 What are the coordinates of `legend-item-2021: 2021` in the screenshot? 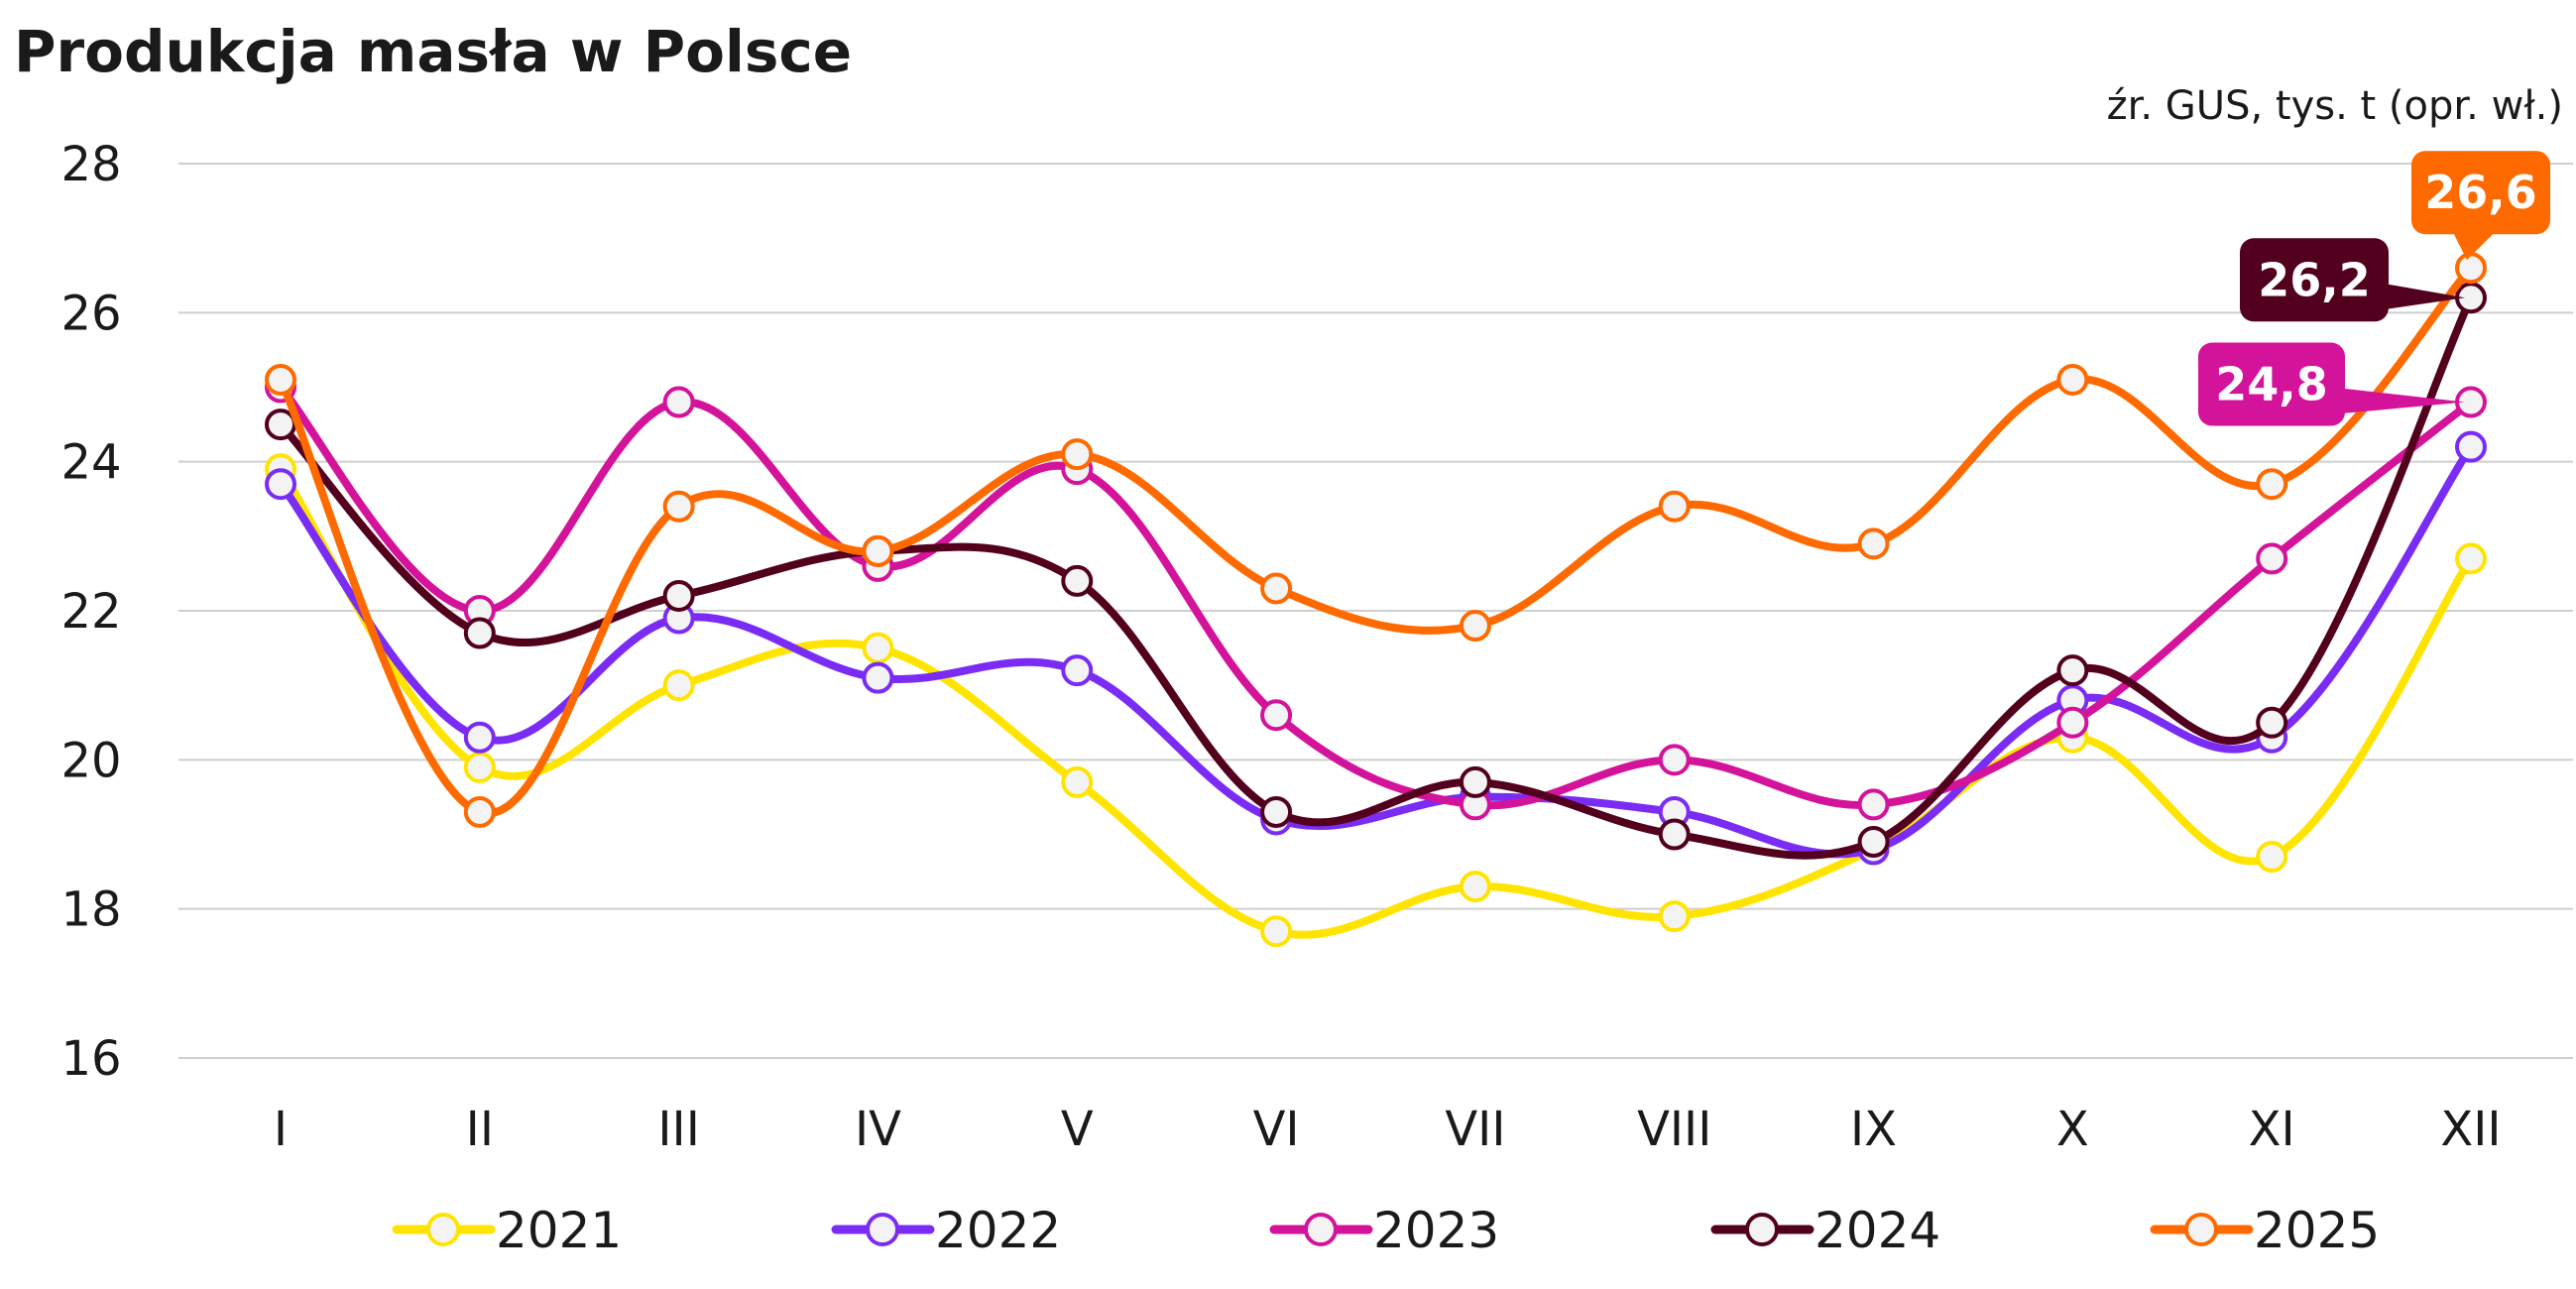 It's located at (507, 1230).